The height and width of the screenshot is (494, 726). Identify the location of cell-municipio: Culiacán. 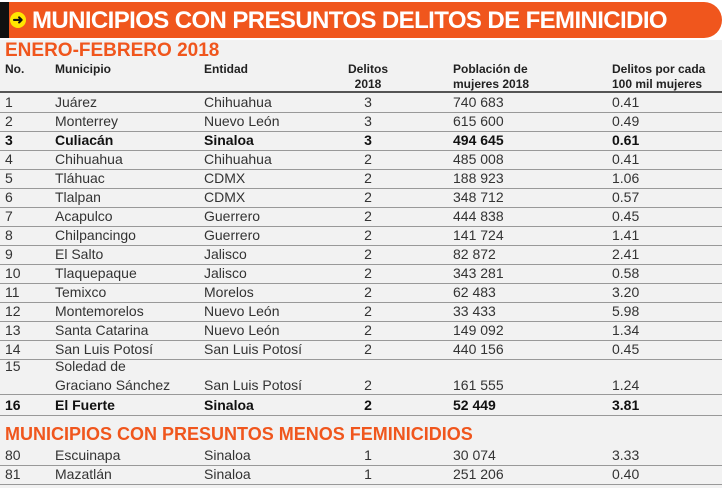
(84, 140).